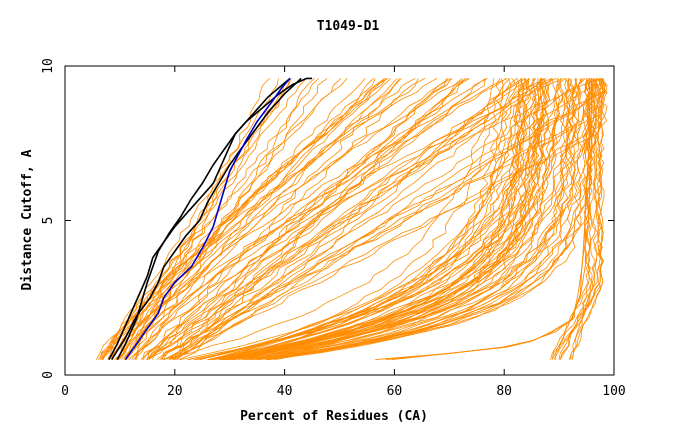 The image size is (680, 440). Describe the element at coordinates (27, 219) in the screenshot. I see `y-axis-label: Distance Cutoff, A` at that location.